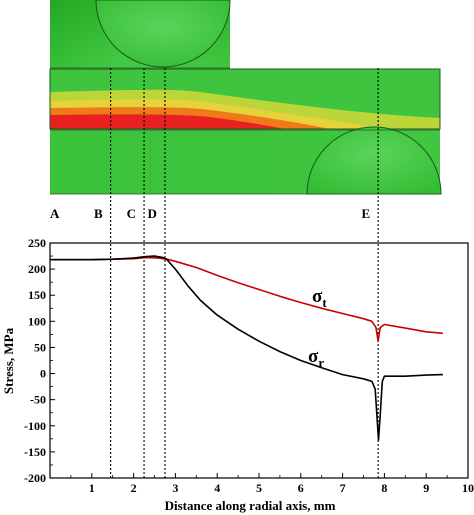 The image size is (474, 515). Describe the element at coordinates (319, 298) in the screenshot. I see `sigma-t-label: σt` at that location.